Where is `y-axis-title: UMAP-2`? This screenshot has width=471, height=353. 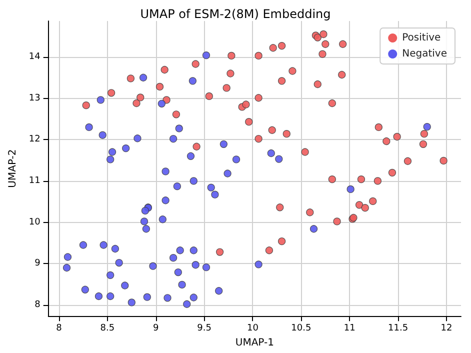
y-axis-title: UMAP-2 is located at coordinates (13, 168).